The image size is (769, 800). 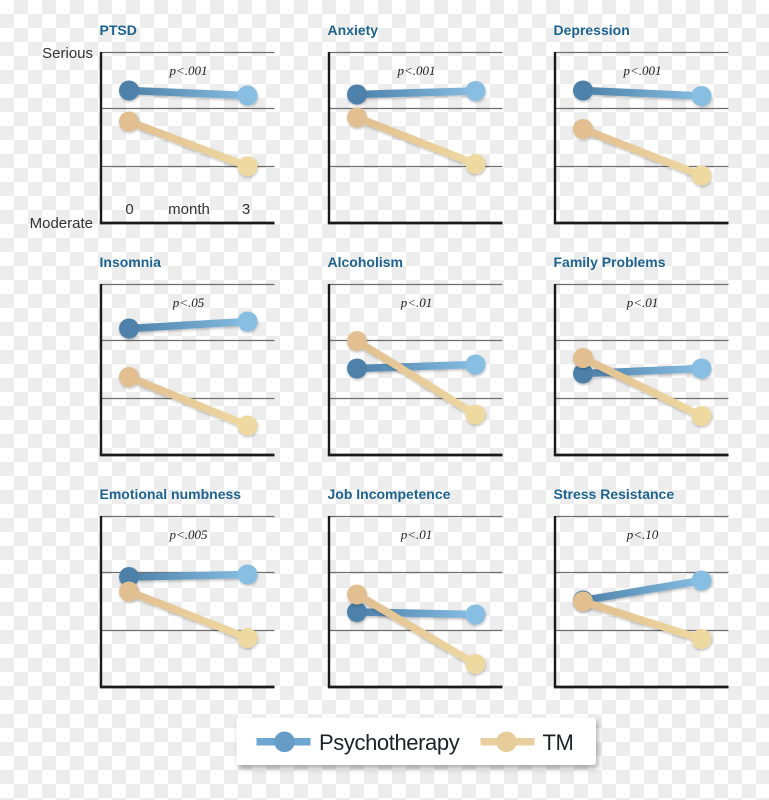 I want to click on svg-text: Job Incompetence, so click(x=389, y=494).